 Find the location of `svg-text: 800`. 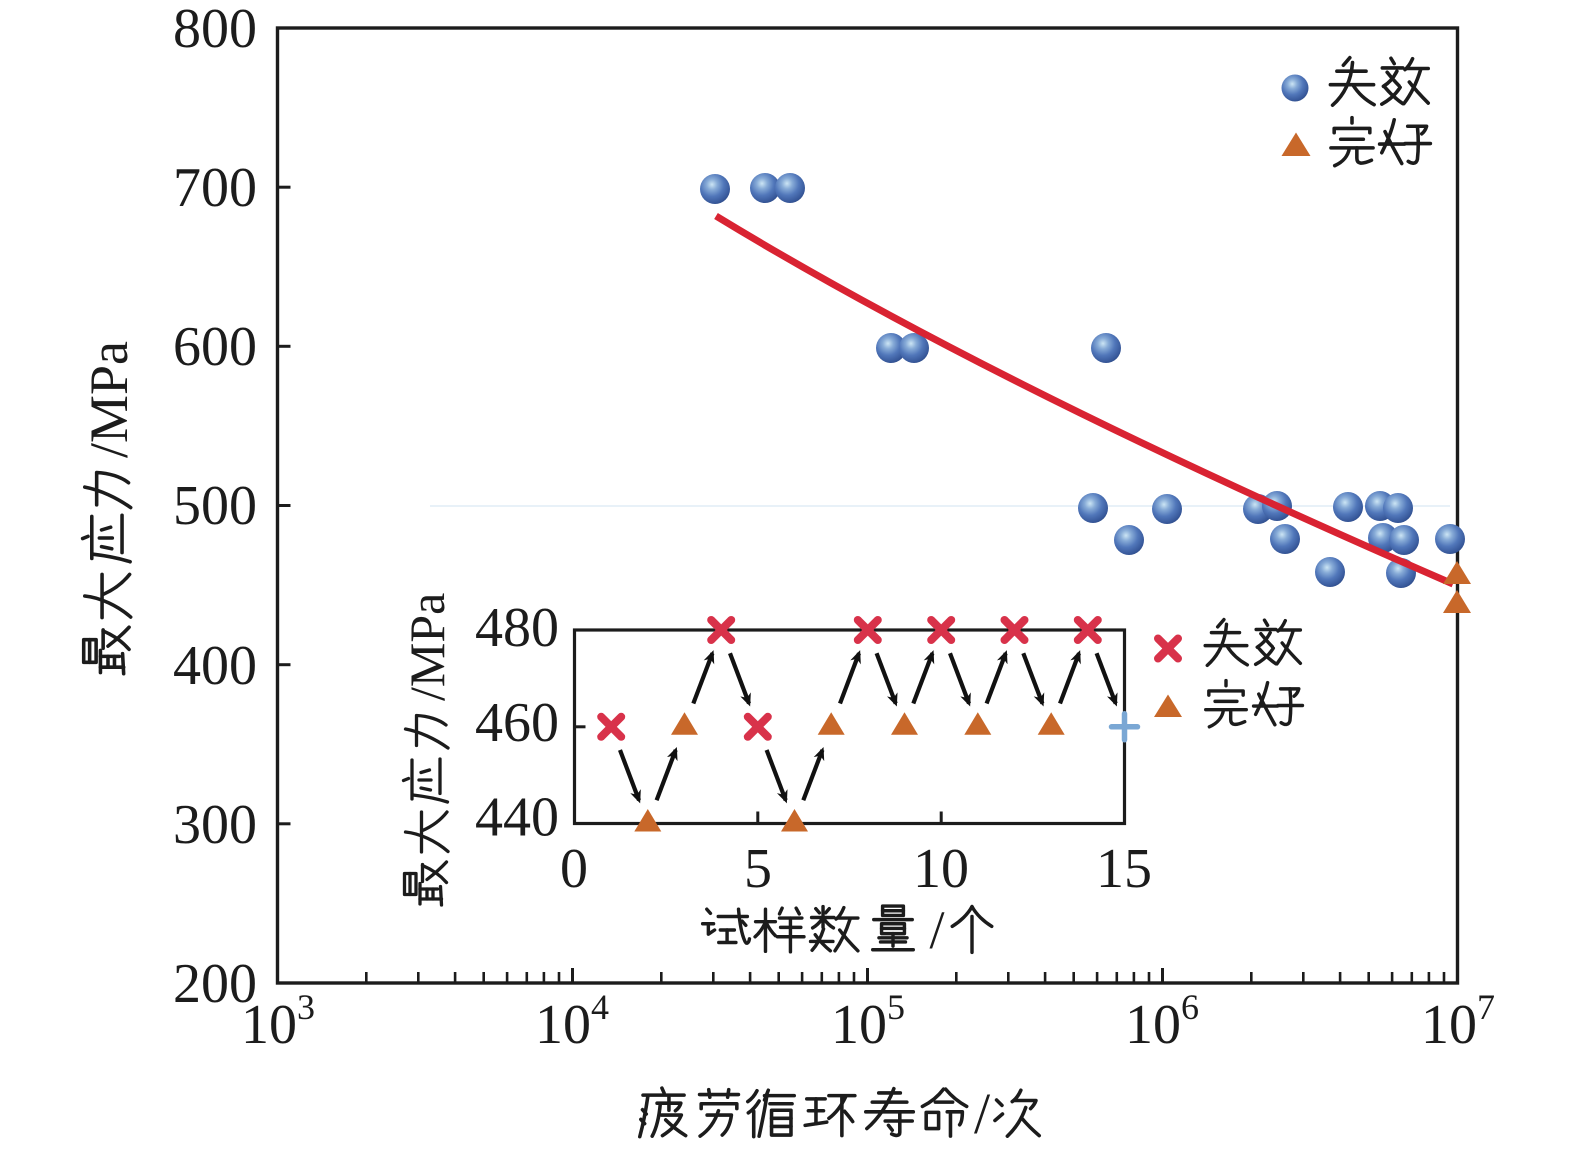

svg-text: 800 is located at coordinates (215, 30).